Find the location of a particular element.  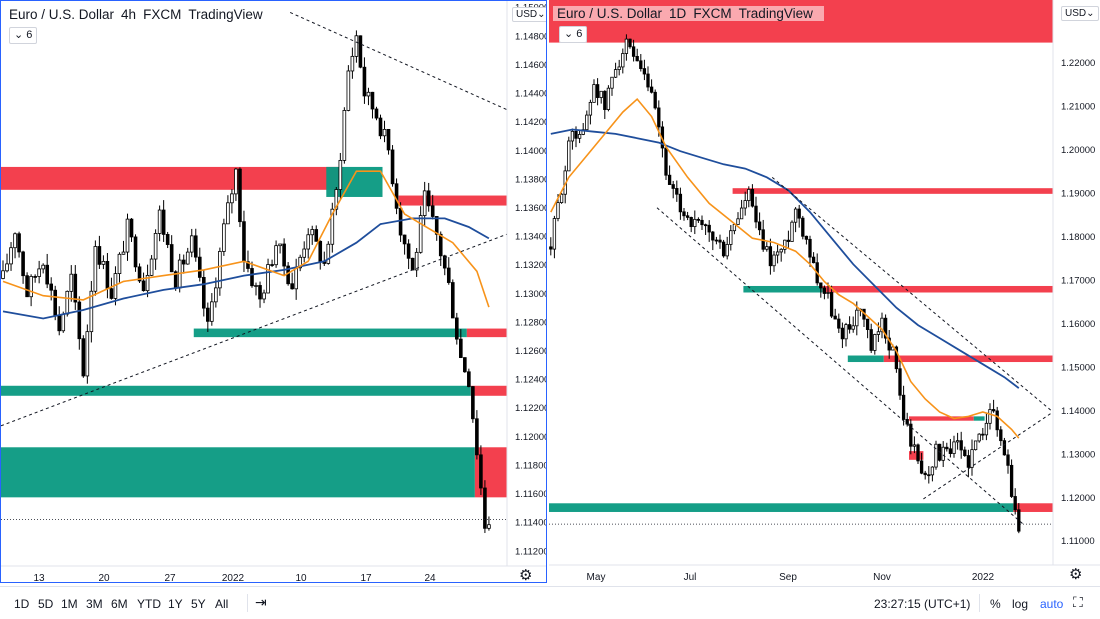

trend-line is located at coordinates (254, 330).